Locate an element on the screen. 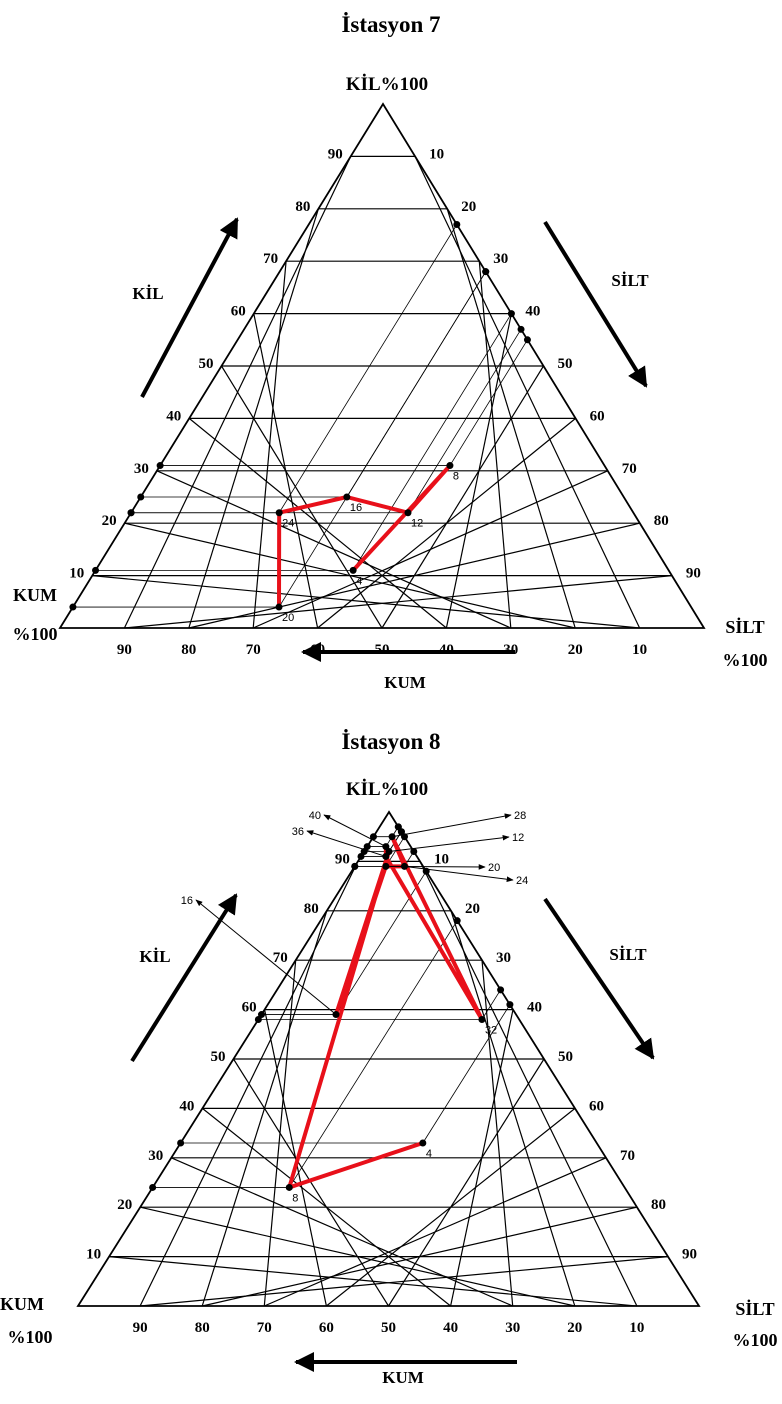  tick-label-kum: 50 is located at coordinates (382, 650).